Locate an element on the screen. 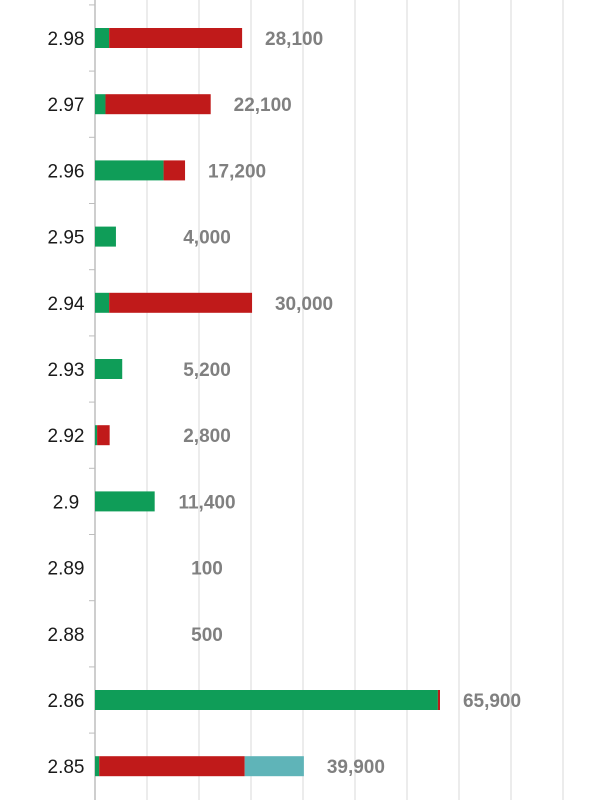  price-tick-label: 2.93 is located at coordinates (66, 370).